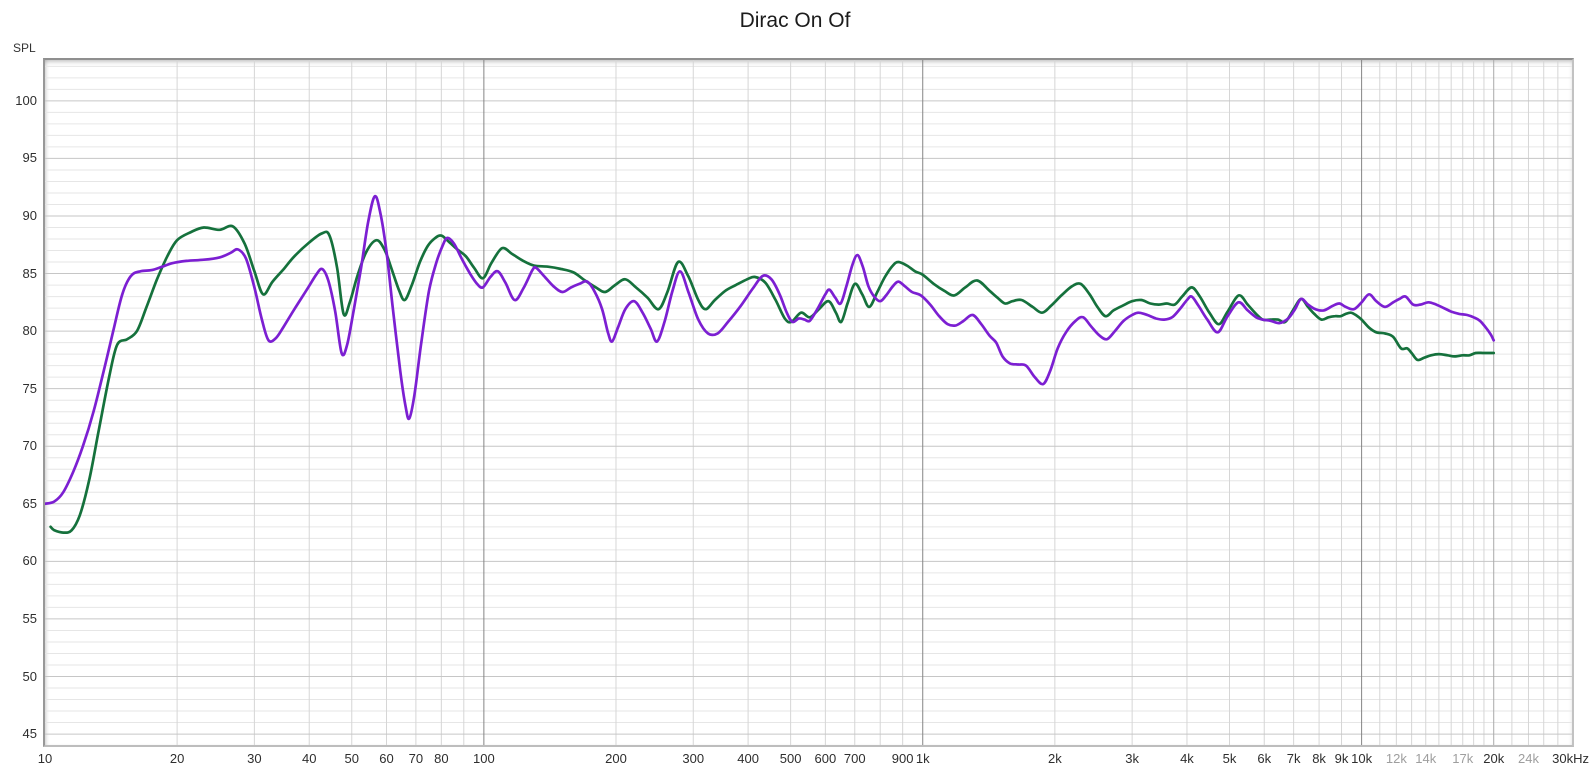 The image size is (1590, 779). What do you see at coordinates (1132, 758) in the screenshot?
I see `x-tick-label: 3k` at bounding box center [1132, 758].